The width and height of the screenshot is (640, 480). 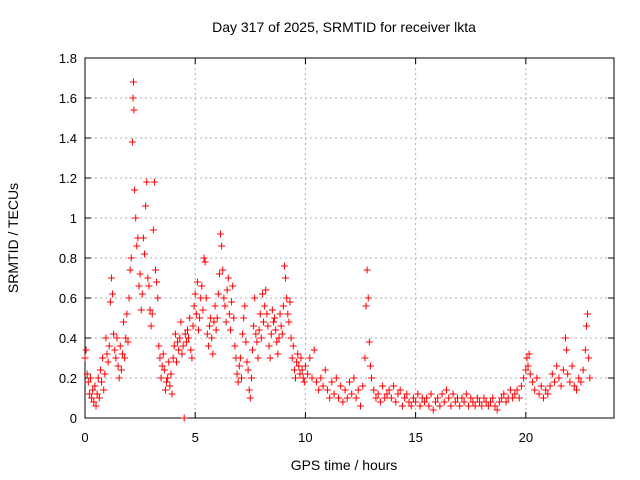 What do you see at coordinates (305, 437) in the screenshot?
I see `x-tick-label: 10` at bounding box center [305, 437].